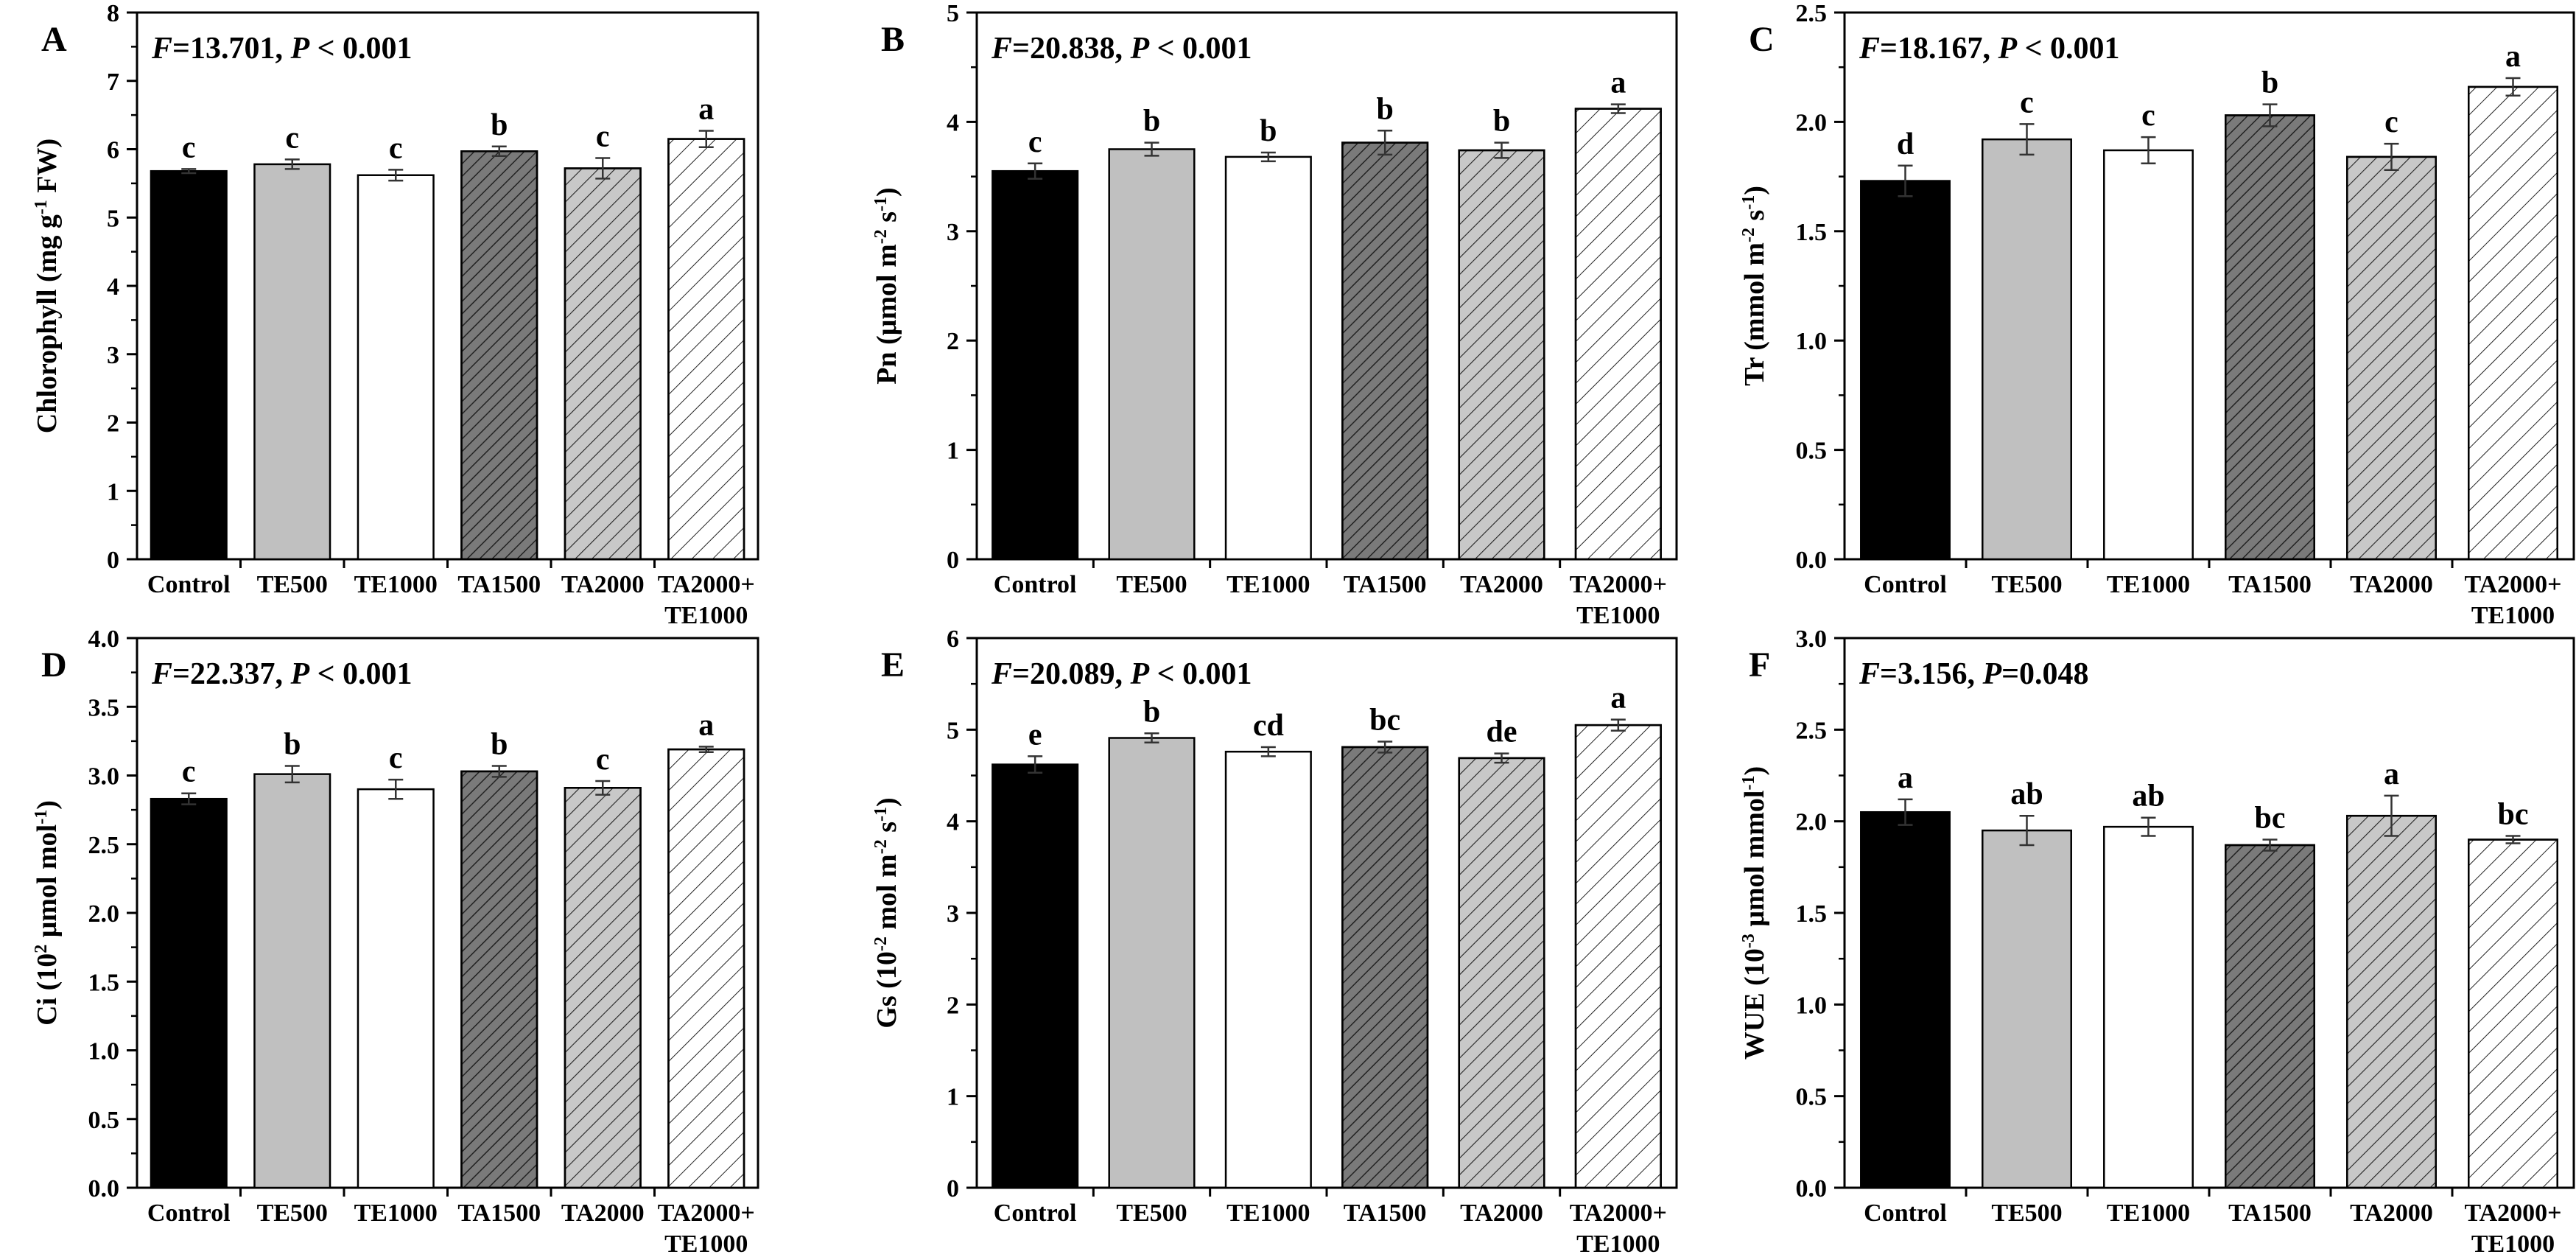  I want to click on y-tick-label: 1.5, so click(1812, 914).